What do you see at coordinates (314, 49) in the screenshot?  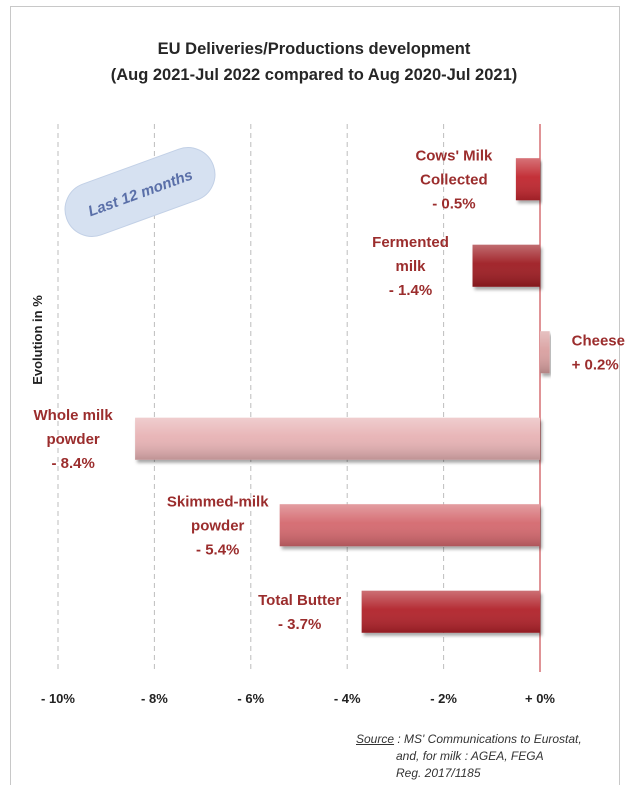 I see `chart-title: EU Deliveries/Productions development` at bounding box center [314, 49].